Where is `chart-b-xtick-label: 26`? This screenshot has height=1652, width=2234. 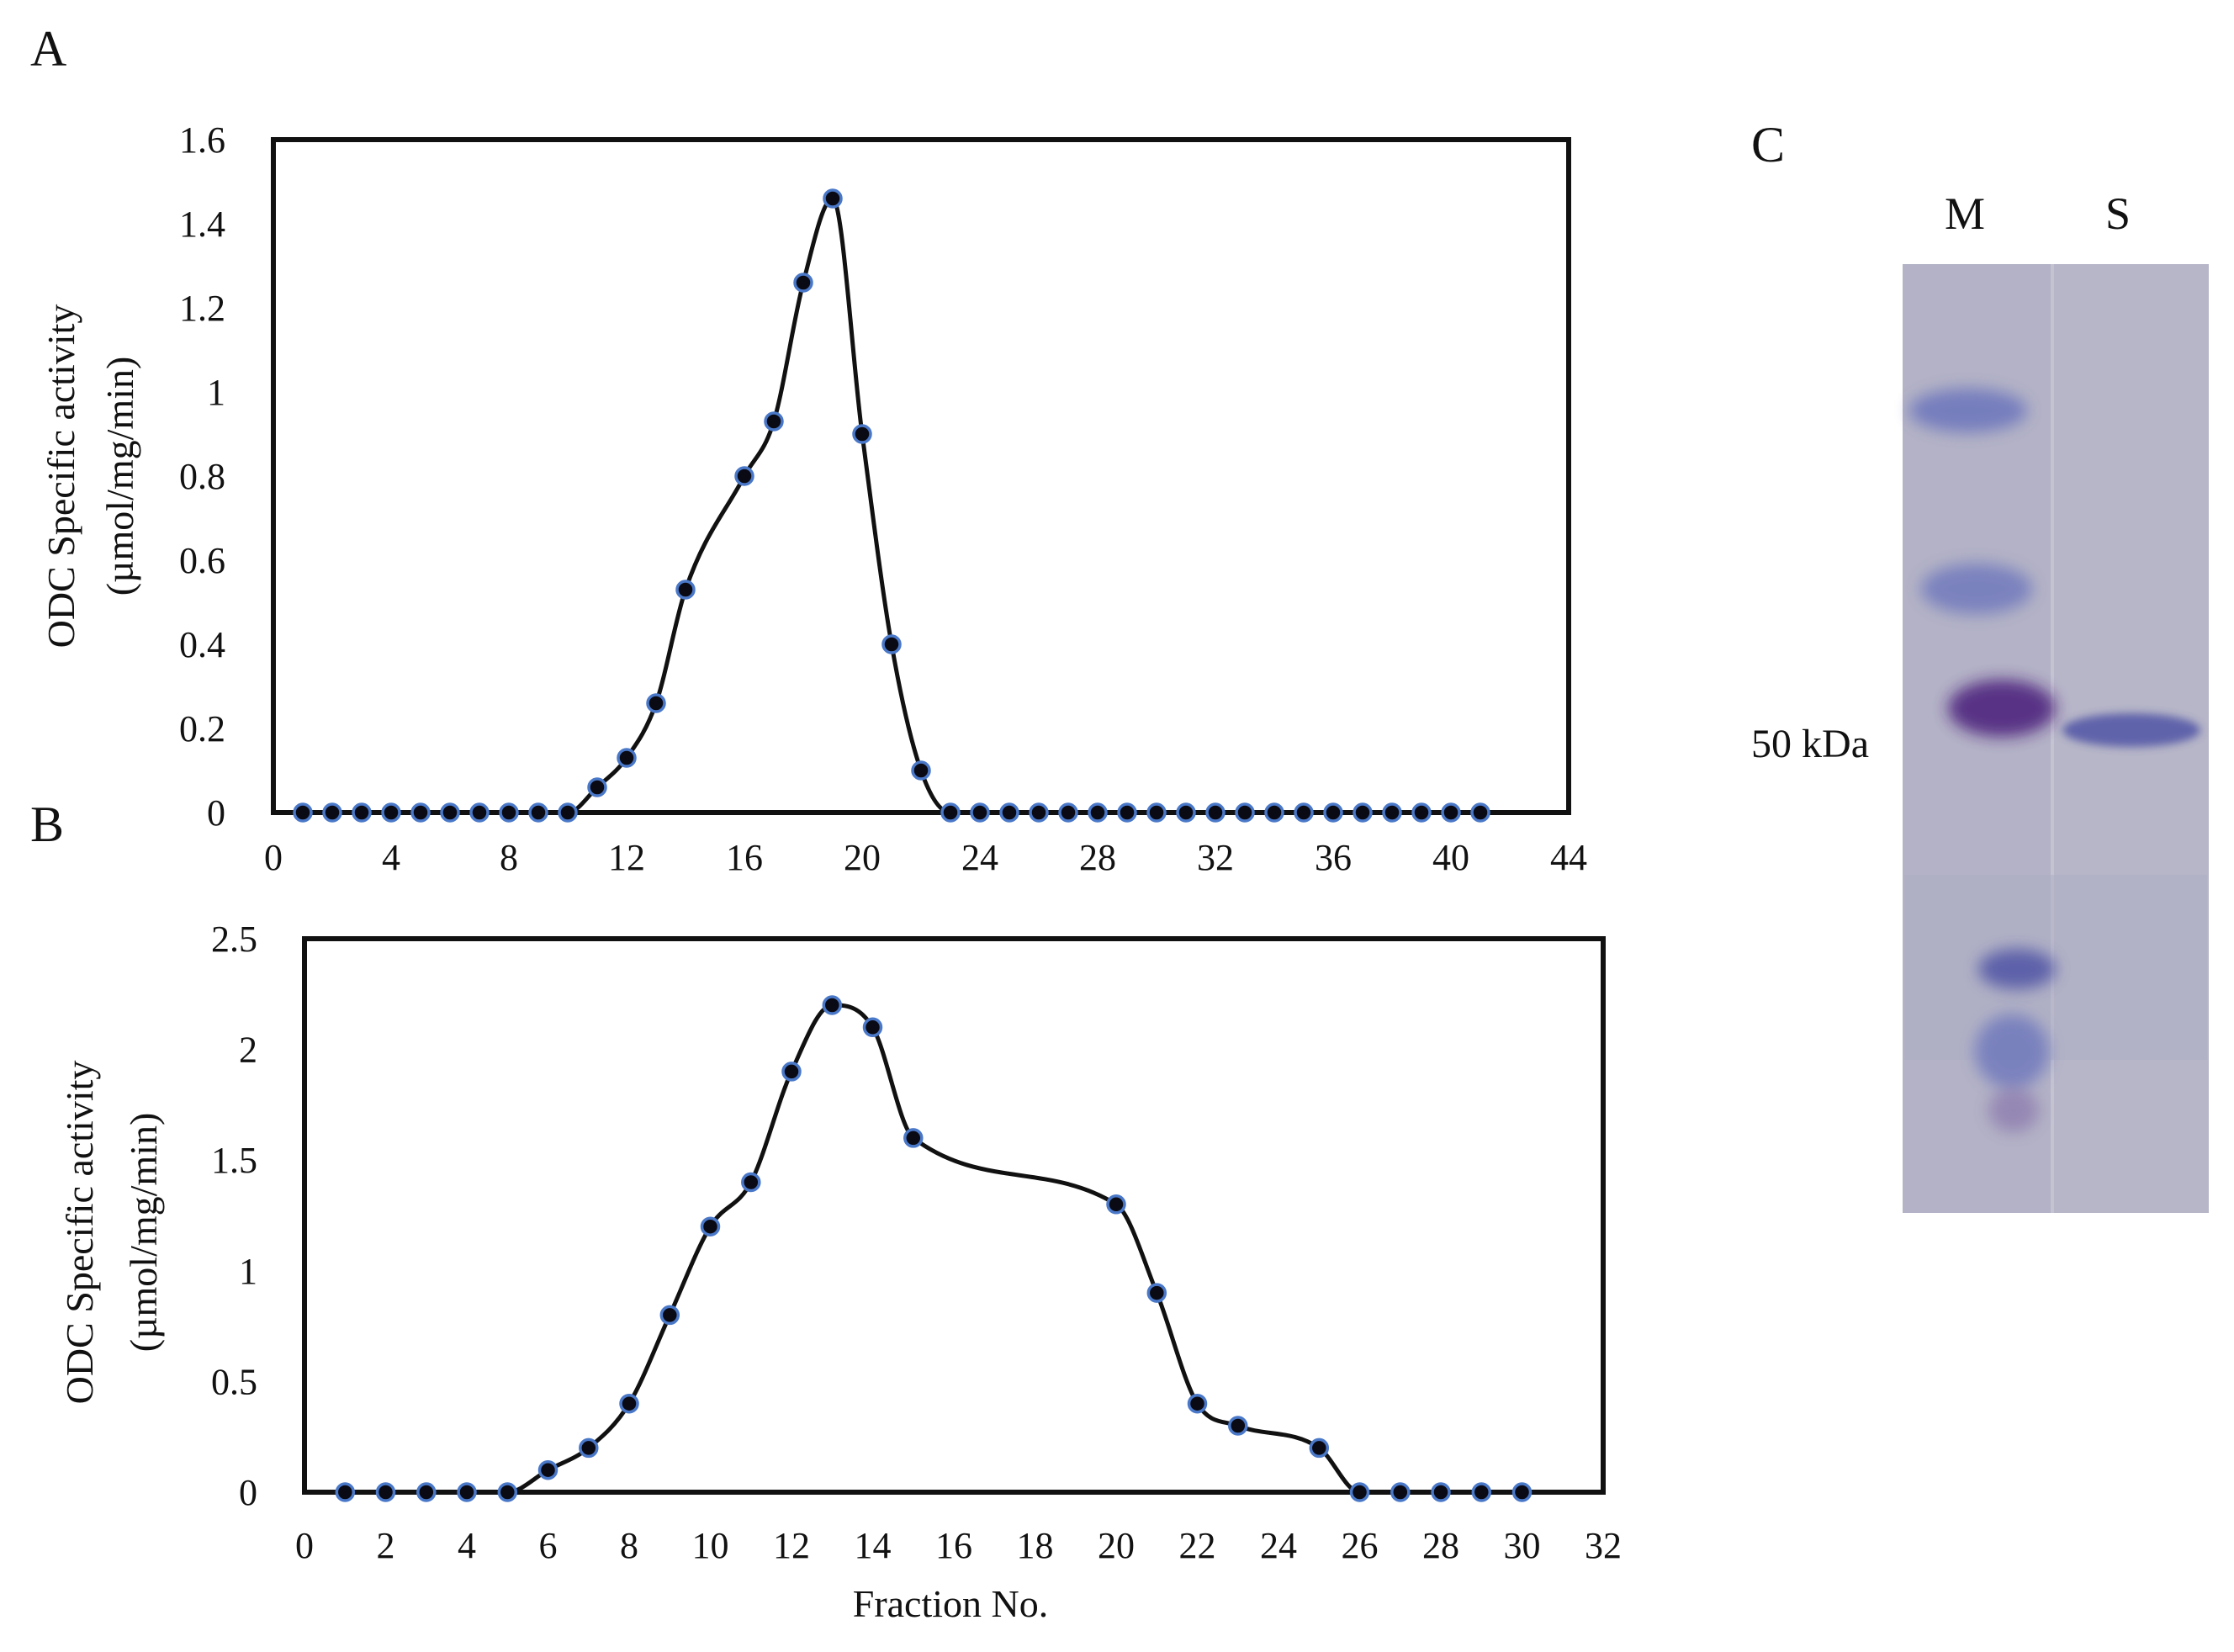
chart-b-xtick-label: 26 is located at coordinates (1360, 1545).